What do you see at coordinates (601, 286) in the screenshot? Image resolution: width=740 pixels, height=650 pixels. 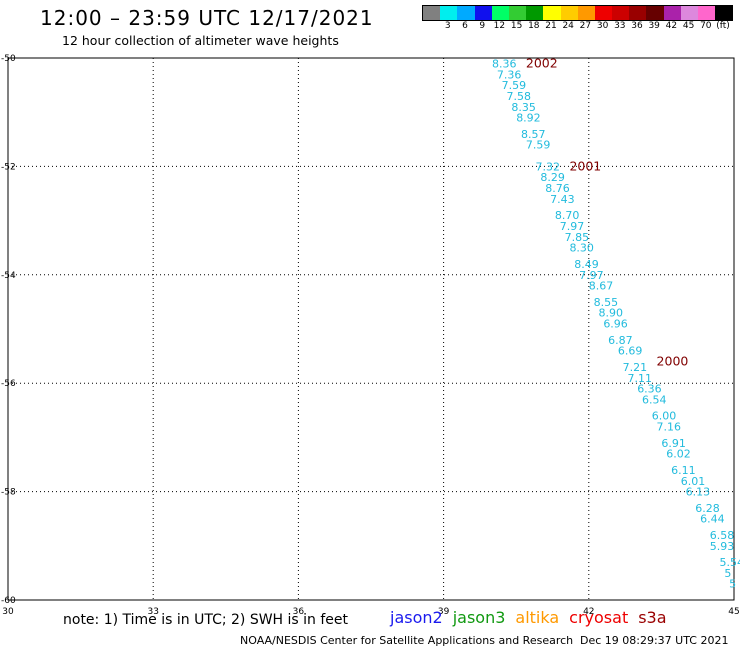 I see `wave-height-value: 8.67` at bounding box center [601, 286].